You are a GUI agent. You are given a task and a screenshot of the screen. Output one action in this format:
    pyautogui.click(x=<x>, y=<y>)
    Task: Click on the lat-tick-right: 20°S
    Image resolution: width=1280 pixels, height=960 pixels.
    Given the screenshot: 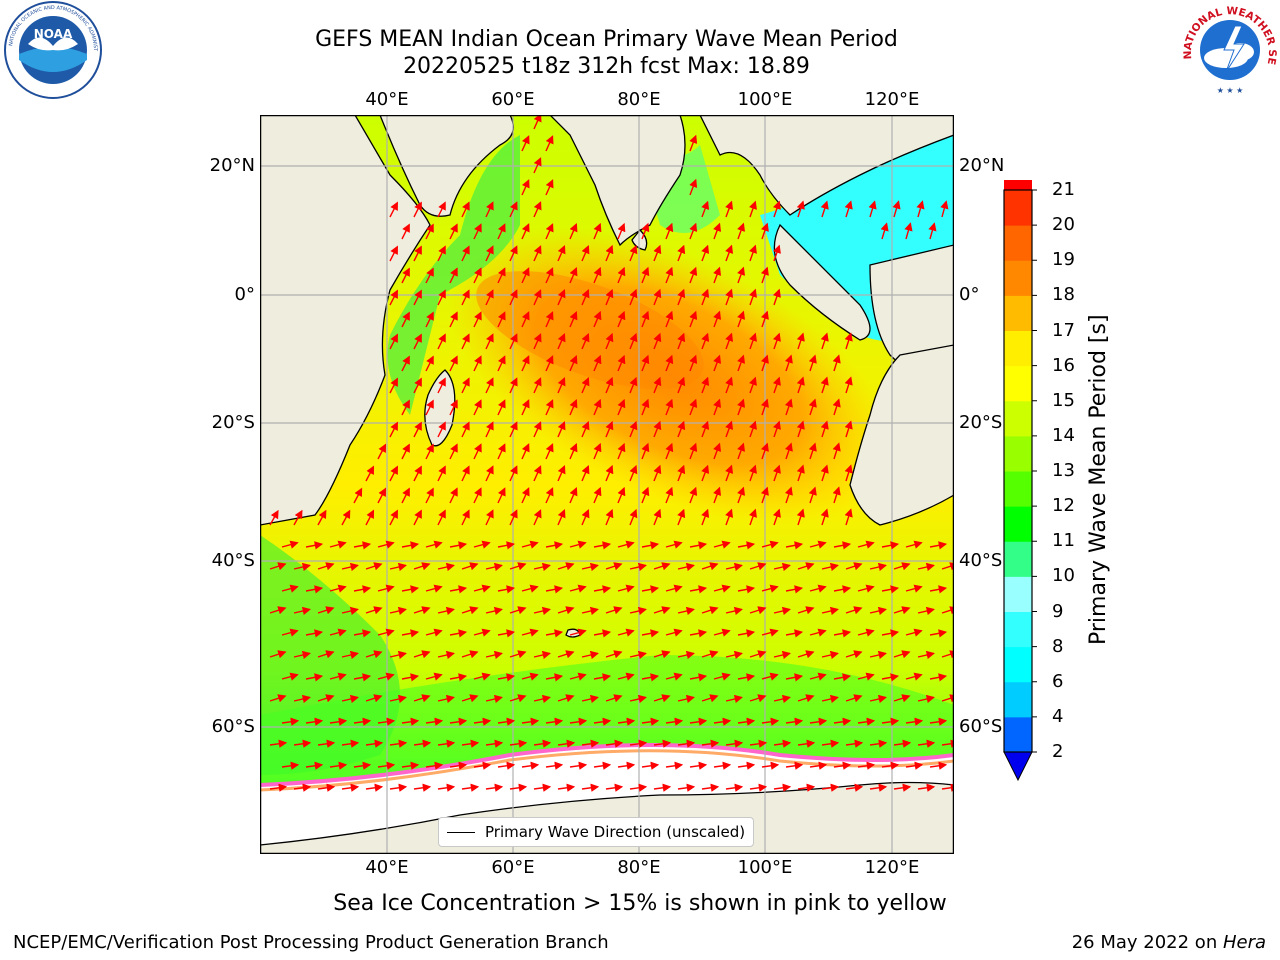 What is the action you would take?
    pyautogui.click(x=981, y=422)
    